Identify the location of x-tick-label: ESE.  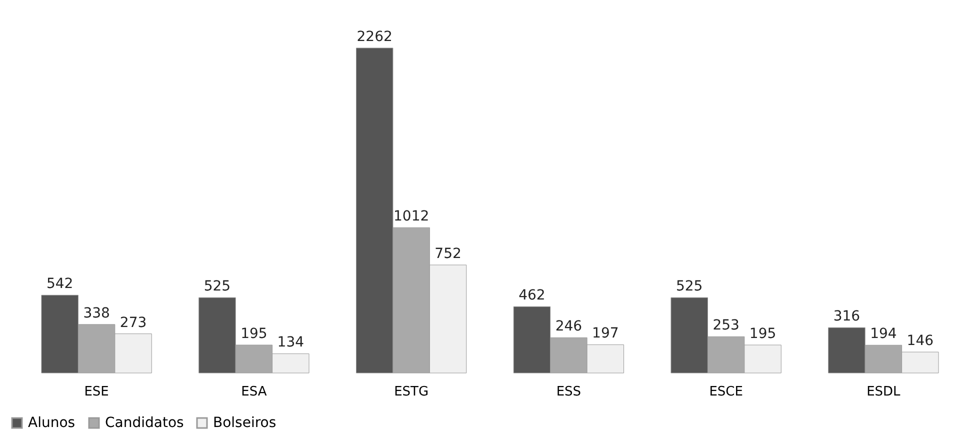
(96, 392).